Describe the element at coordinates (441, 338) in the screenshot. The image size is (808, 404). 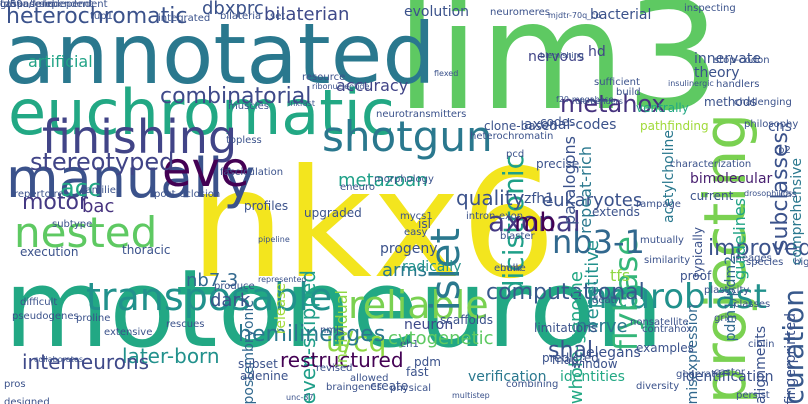
I see `cloud-word: cytogenetic` at that location.